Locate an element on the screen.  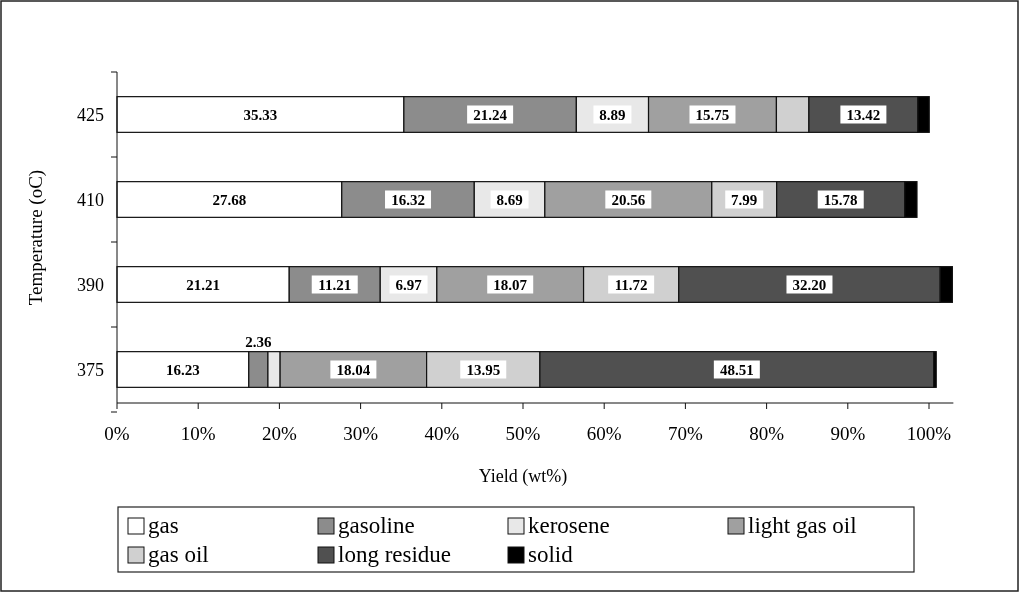
x-tick-label: 60% is located at coordinates (604, 433).